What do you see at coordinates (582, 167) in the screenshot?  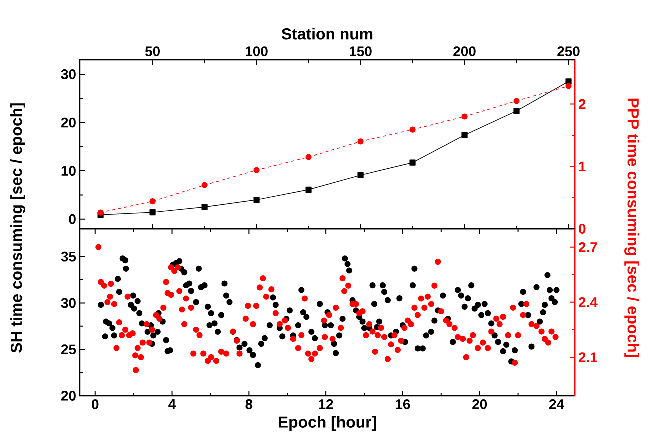 I see `y2-tick-label: 1` at bounding box center [582, 167].